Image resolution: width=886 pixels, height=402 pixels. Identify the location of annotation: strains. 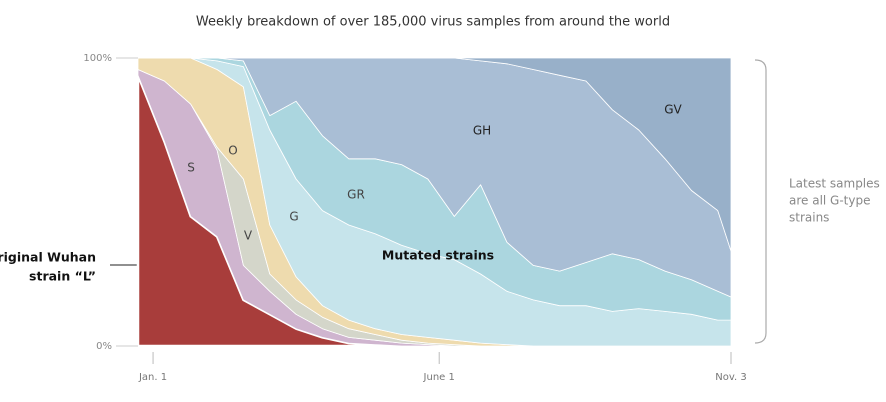
(809, 218).